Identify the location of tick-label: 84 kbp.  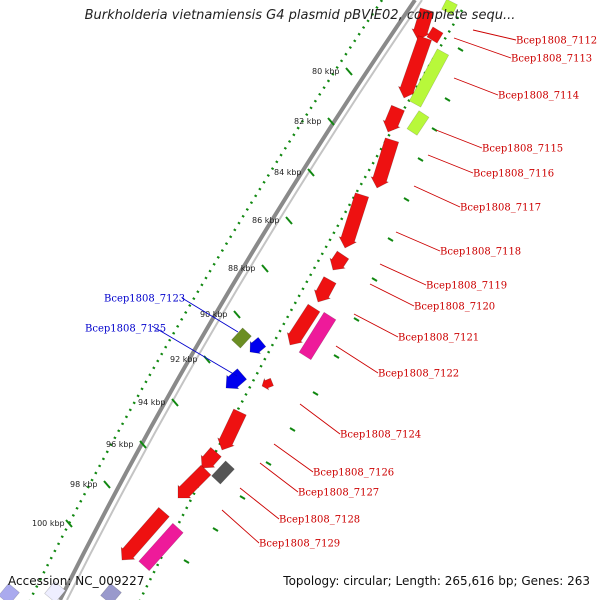
(288, 172).